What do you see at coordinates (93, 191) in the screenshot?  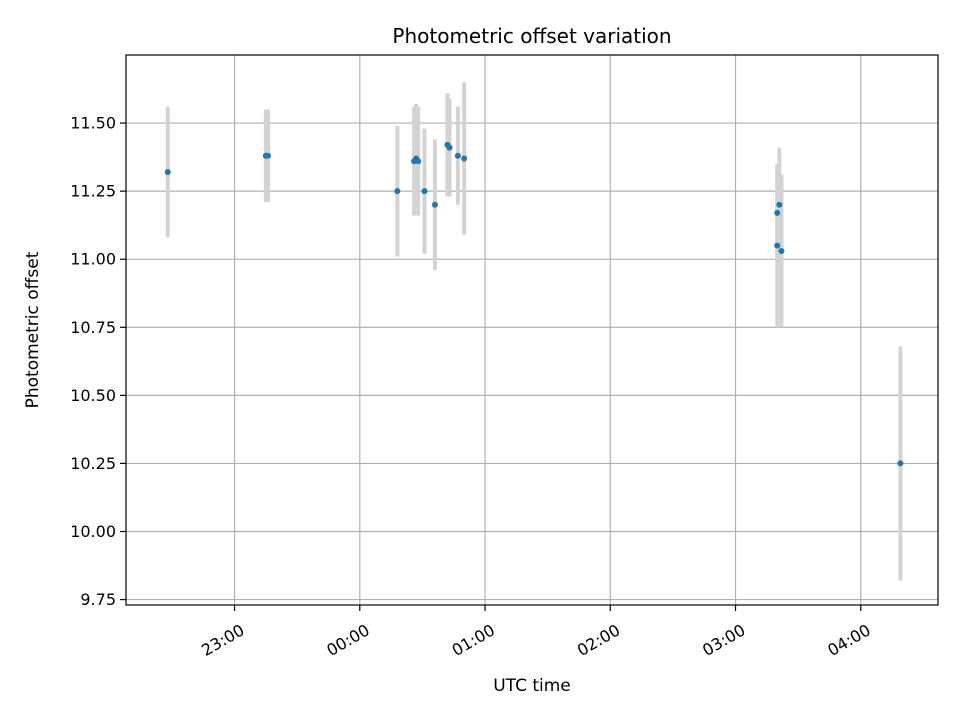 I see `y-tick-label: 11.25` at bounding box center [93, 191].